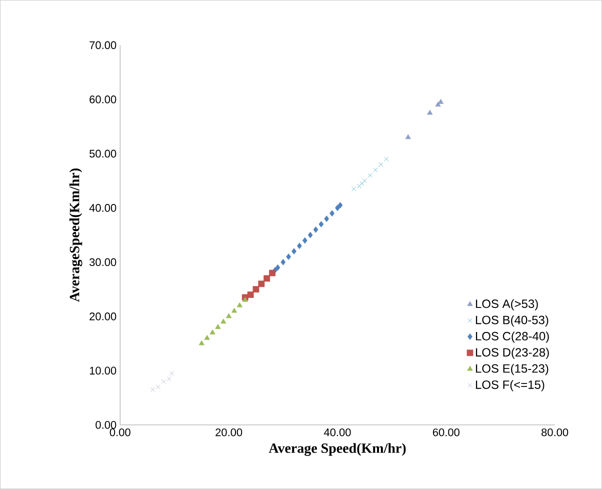 The image size is (602, 489). I want to click on y-tick-label: 20.00, so click(103, 316).